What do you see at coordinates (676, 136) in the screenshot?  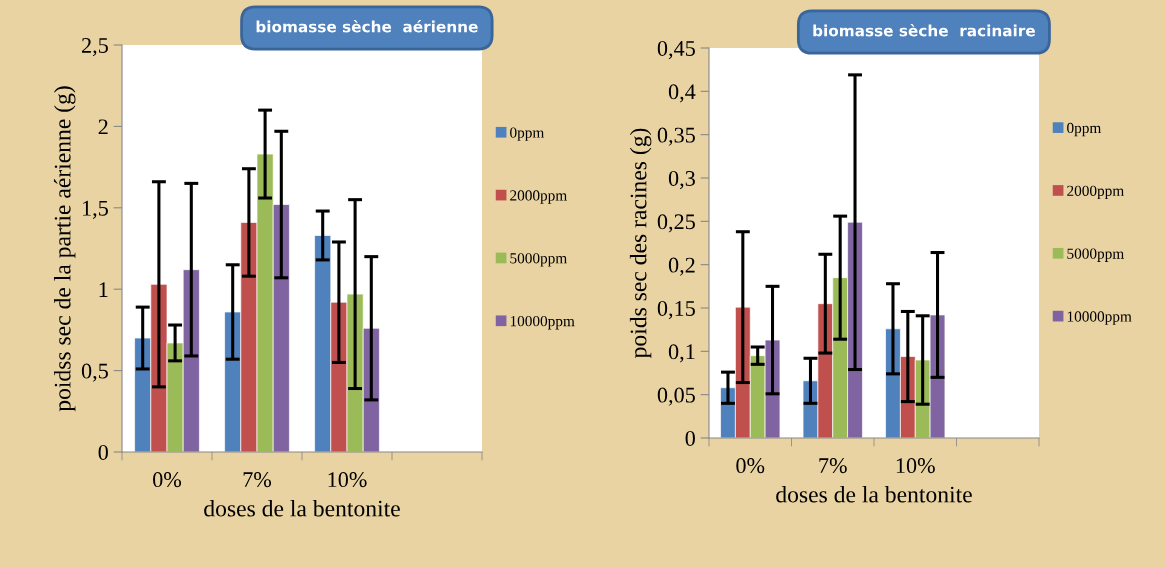 I see `y-tick-label: 0,35` at bounding box center [676, 136].